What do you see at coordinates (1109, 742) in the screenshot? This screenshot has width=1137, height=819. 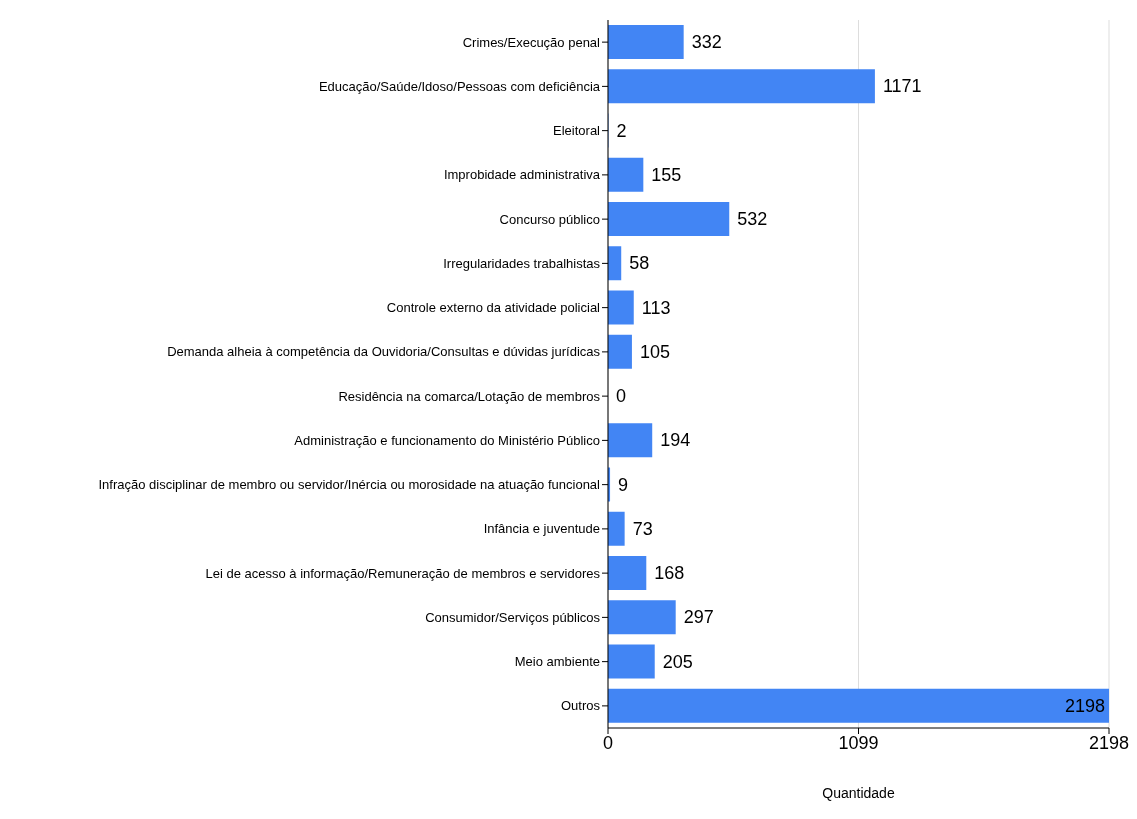 I see `x-tick-label: 2198` at bounding box center [1109, 742].